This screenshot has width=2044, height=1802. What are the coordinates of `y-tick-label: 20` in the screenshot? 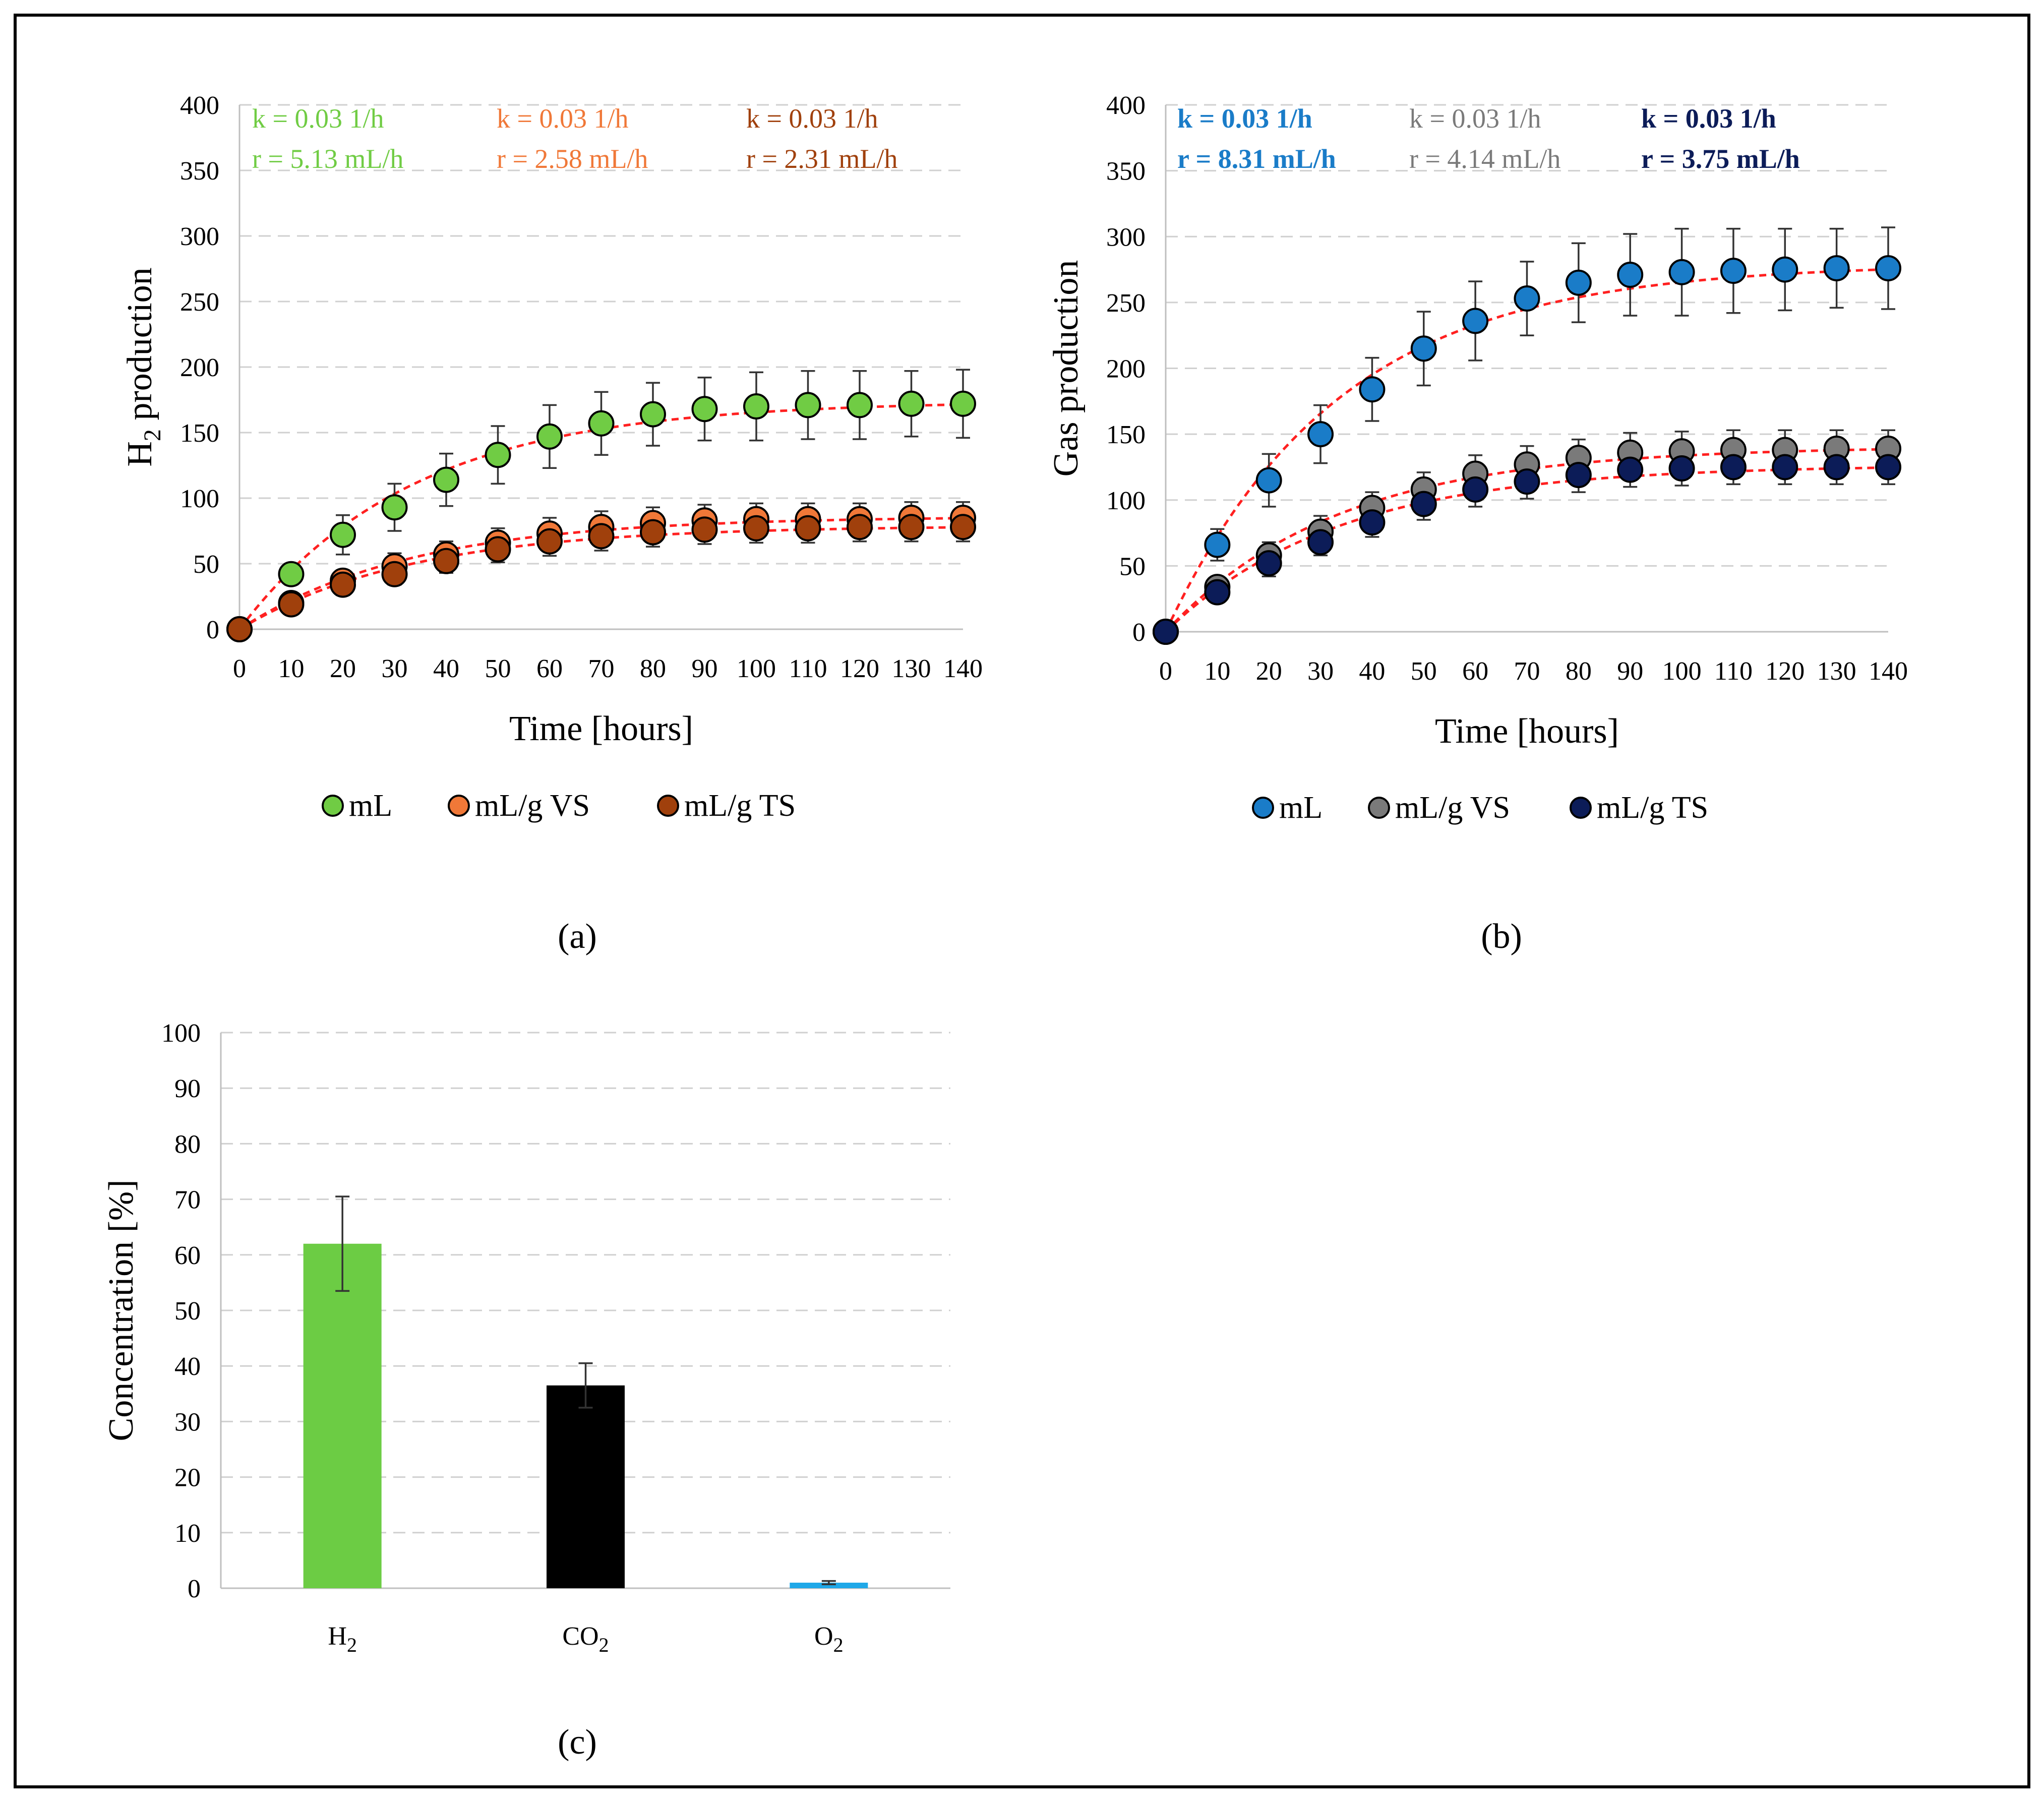 It's located at (188, 1478).